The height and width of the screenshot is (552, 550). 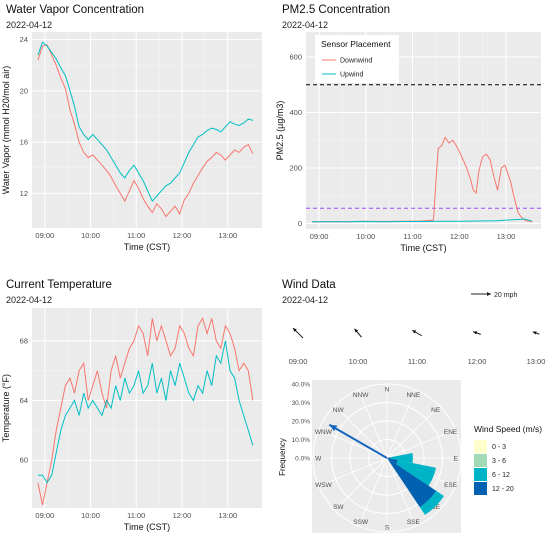 What do you see at coordinates (508, 429) in the screenshot?
I see `wind-legend-title: Wind Speed (m/s)` at bounding box center [508, 429].